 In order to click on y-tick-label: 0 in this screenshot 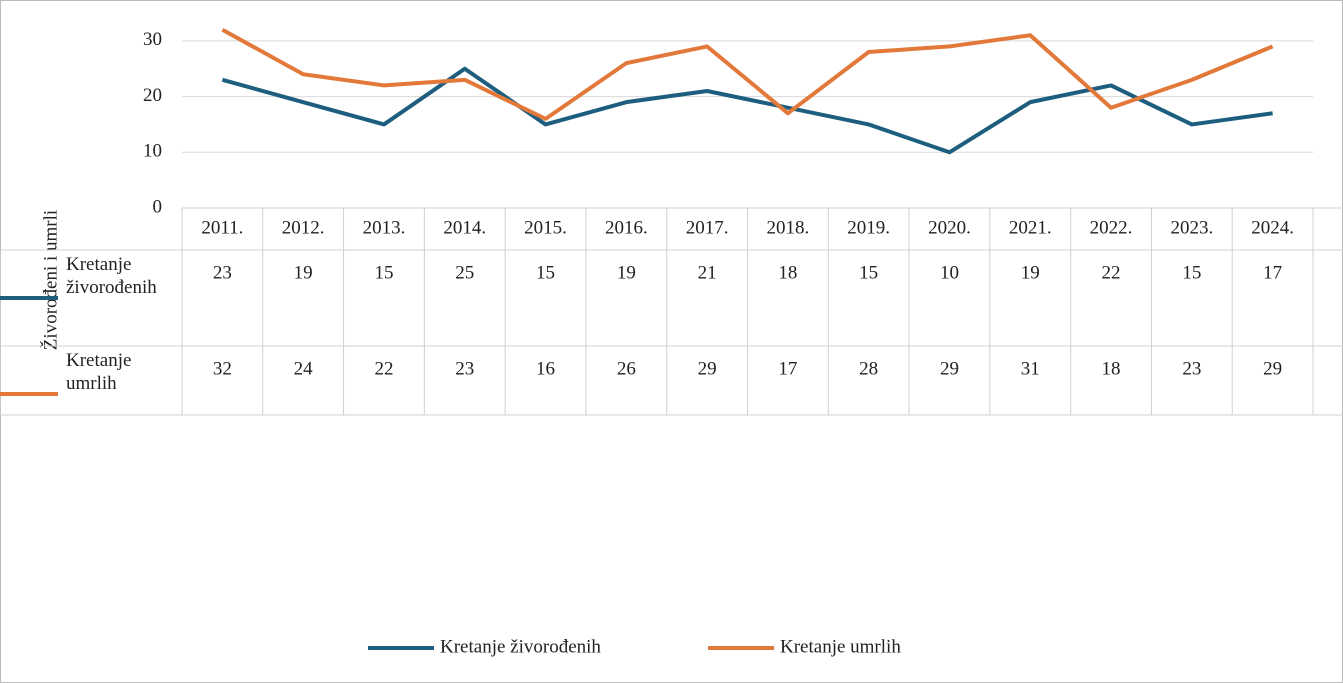, I will do `click(158, 206)`.